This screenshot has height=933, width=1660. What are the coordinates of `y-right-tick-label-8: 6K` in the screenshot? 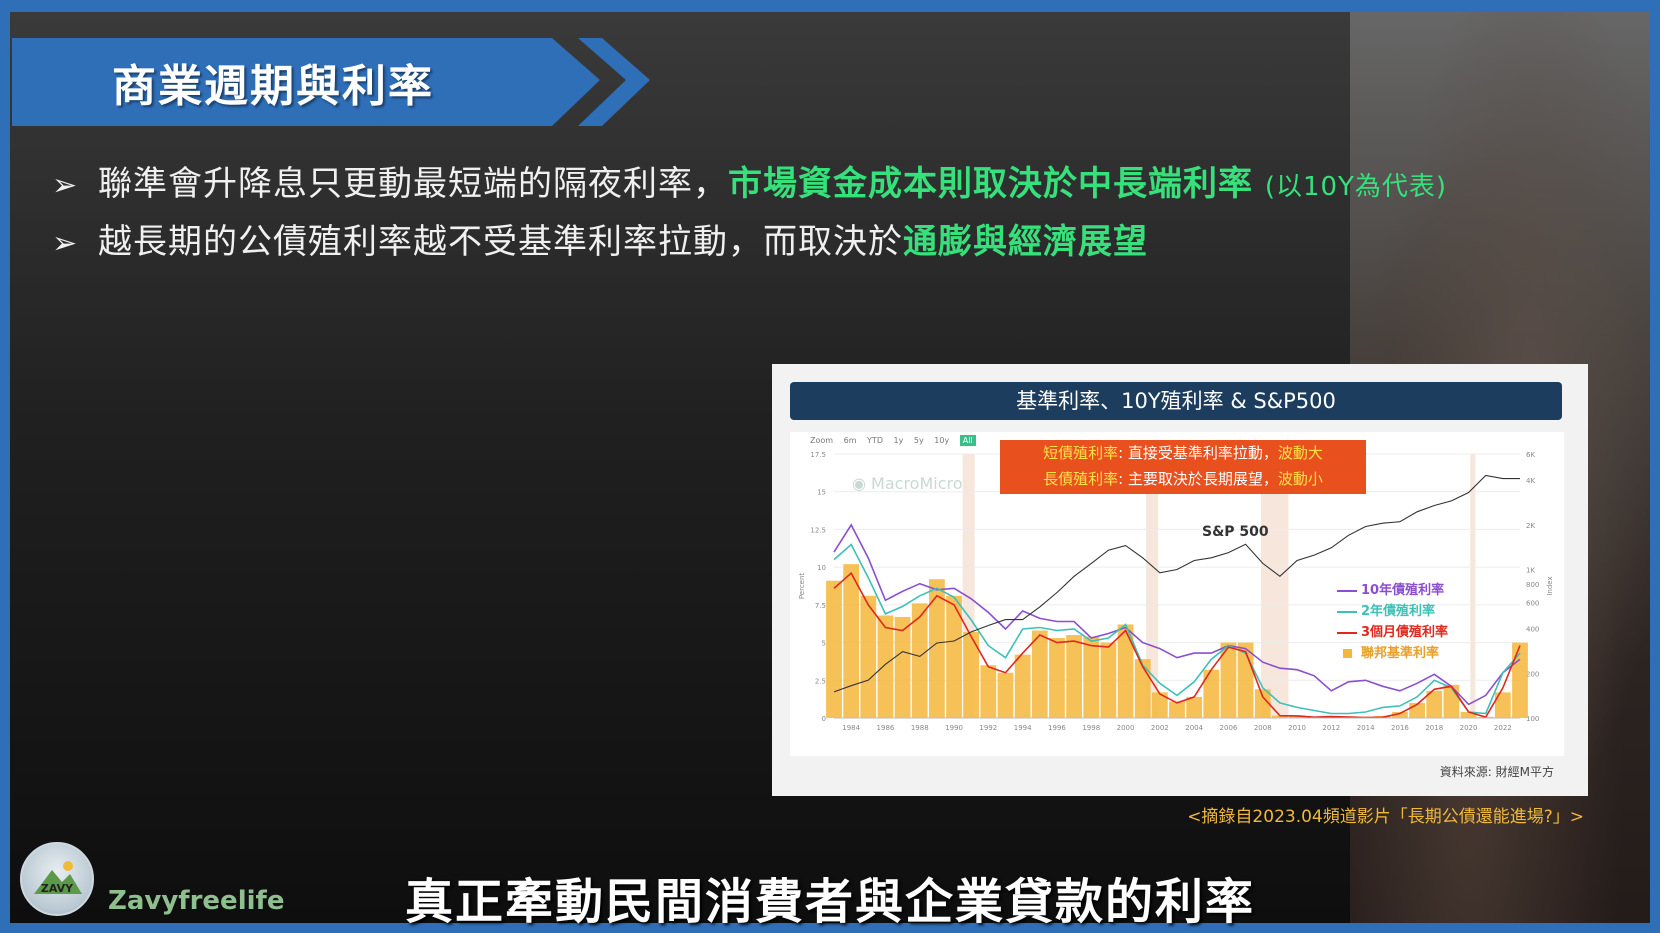 It's located at (1530, 455).